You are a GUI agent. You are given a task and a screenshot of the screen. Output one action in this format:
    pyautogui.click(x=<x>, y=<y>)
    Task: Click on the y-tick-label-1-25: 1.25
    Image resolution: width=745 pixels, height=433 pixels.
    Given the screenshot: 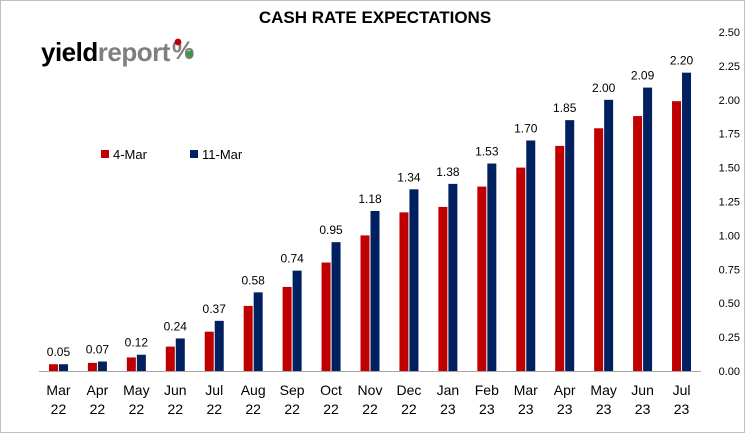 What is the action you would take?
    pyautogui.click(x=729, y=203)
    